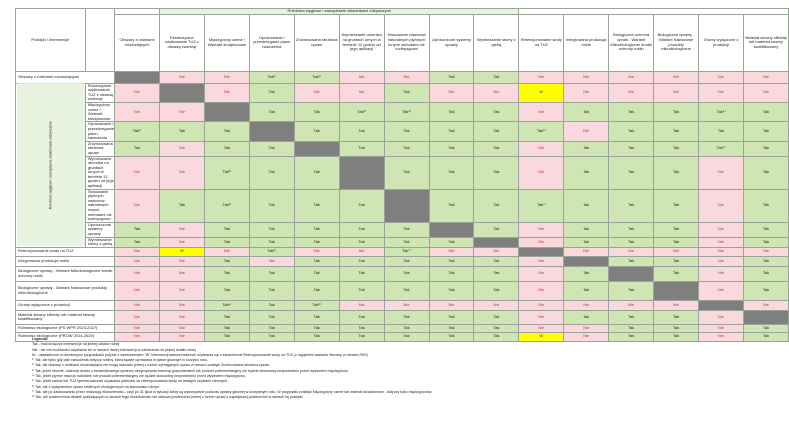  I want to click on row-label: Grunty wyłączone z produkcji, so click(65, 305).